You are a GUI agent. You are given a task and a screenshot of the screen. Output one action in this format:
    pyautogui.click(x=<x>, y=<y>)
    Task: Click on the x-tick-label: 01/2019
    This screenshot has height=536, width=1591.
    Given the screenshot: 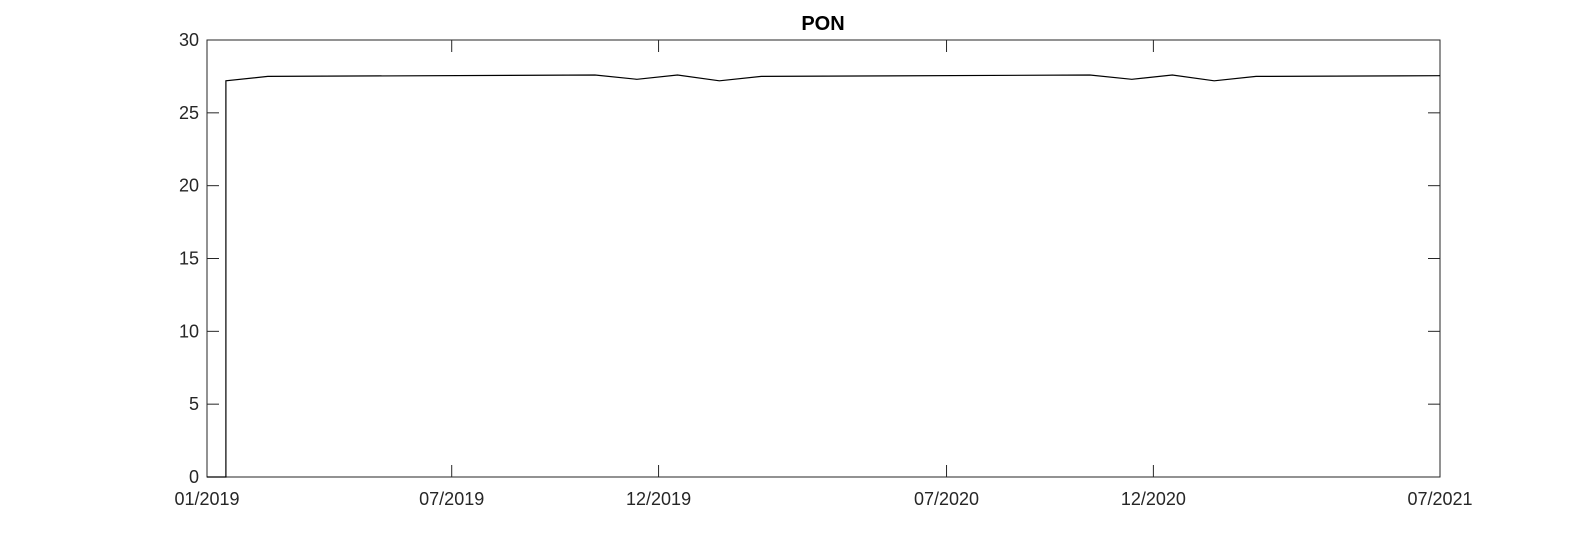 What is the action you would take?
    pyautogui.click(x=206, y=499)
    